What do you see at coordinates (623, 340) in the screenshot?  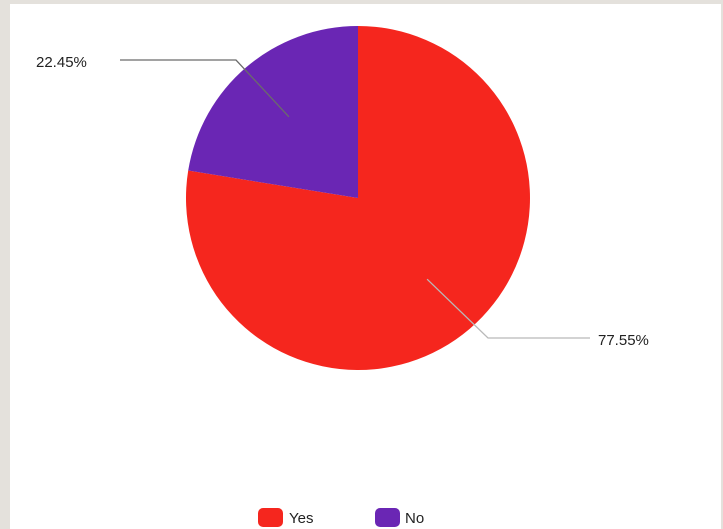 I see `data-label-yes: 77.55%` at bounding box center [623, 340].